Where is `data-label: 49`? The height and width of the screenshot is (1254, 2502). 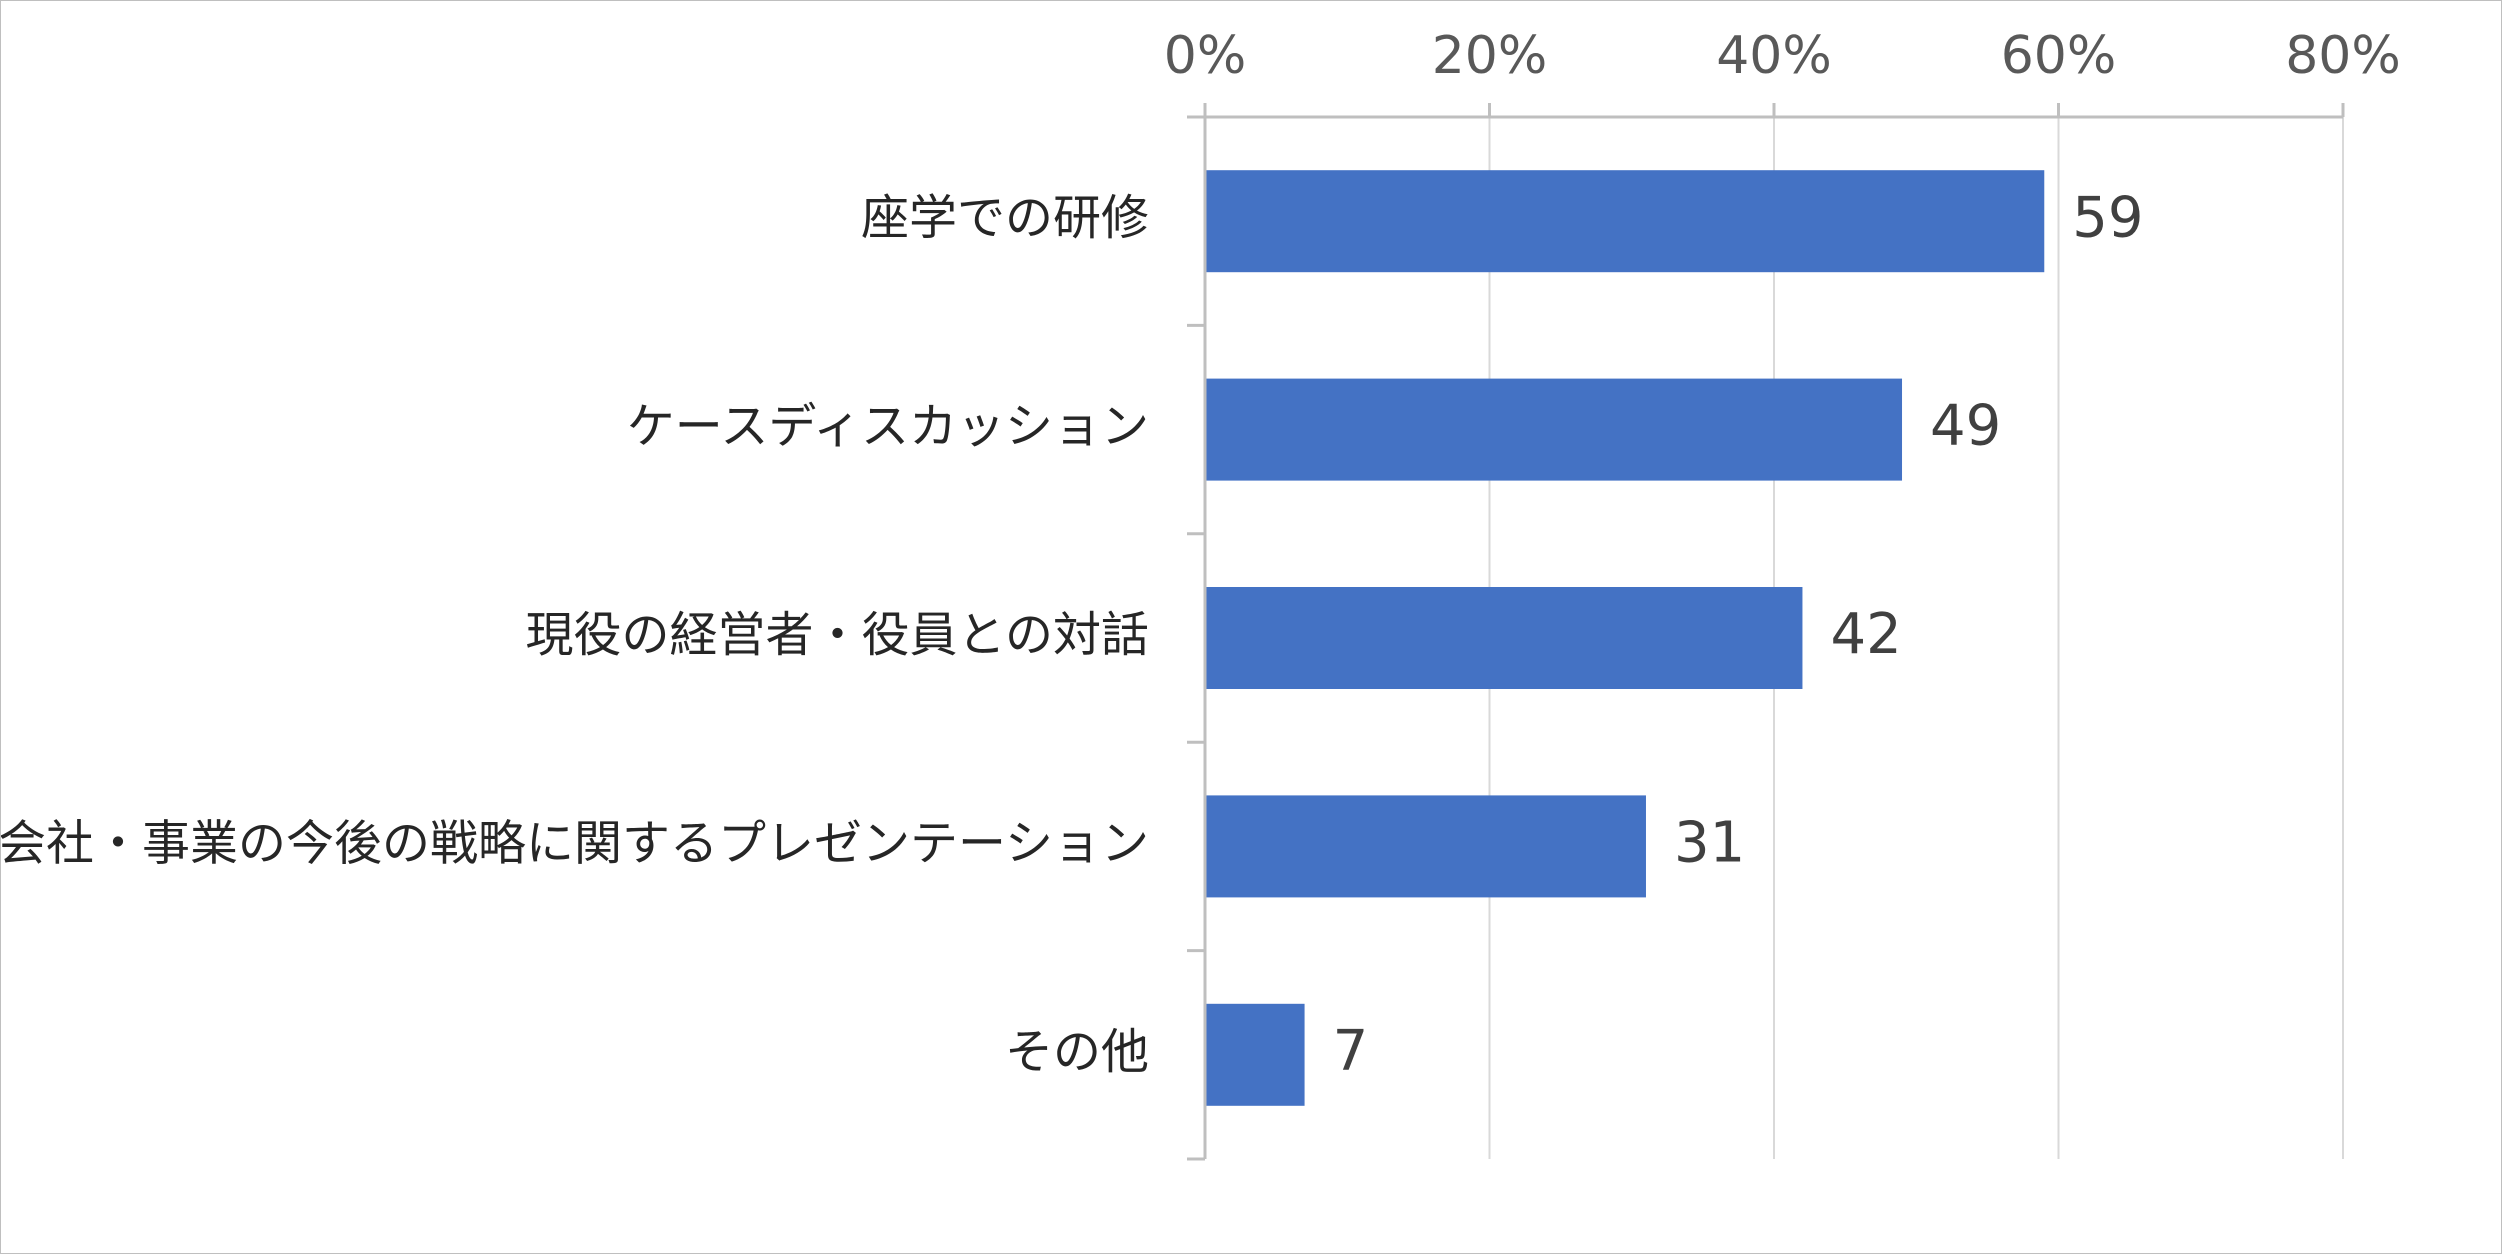
data-label: 49 is located at coordinates (1965, 426).